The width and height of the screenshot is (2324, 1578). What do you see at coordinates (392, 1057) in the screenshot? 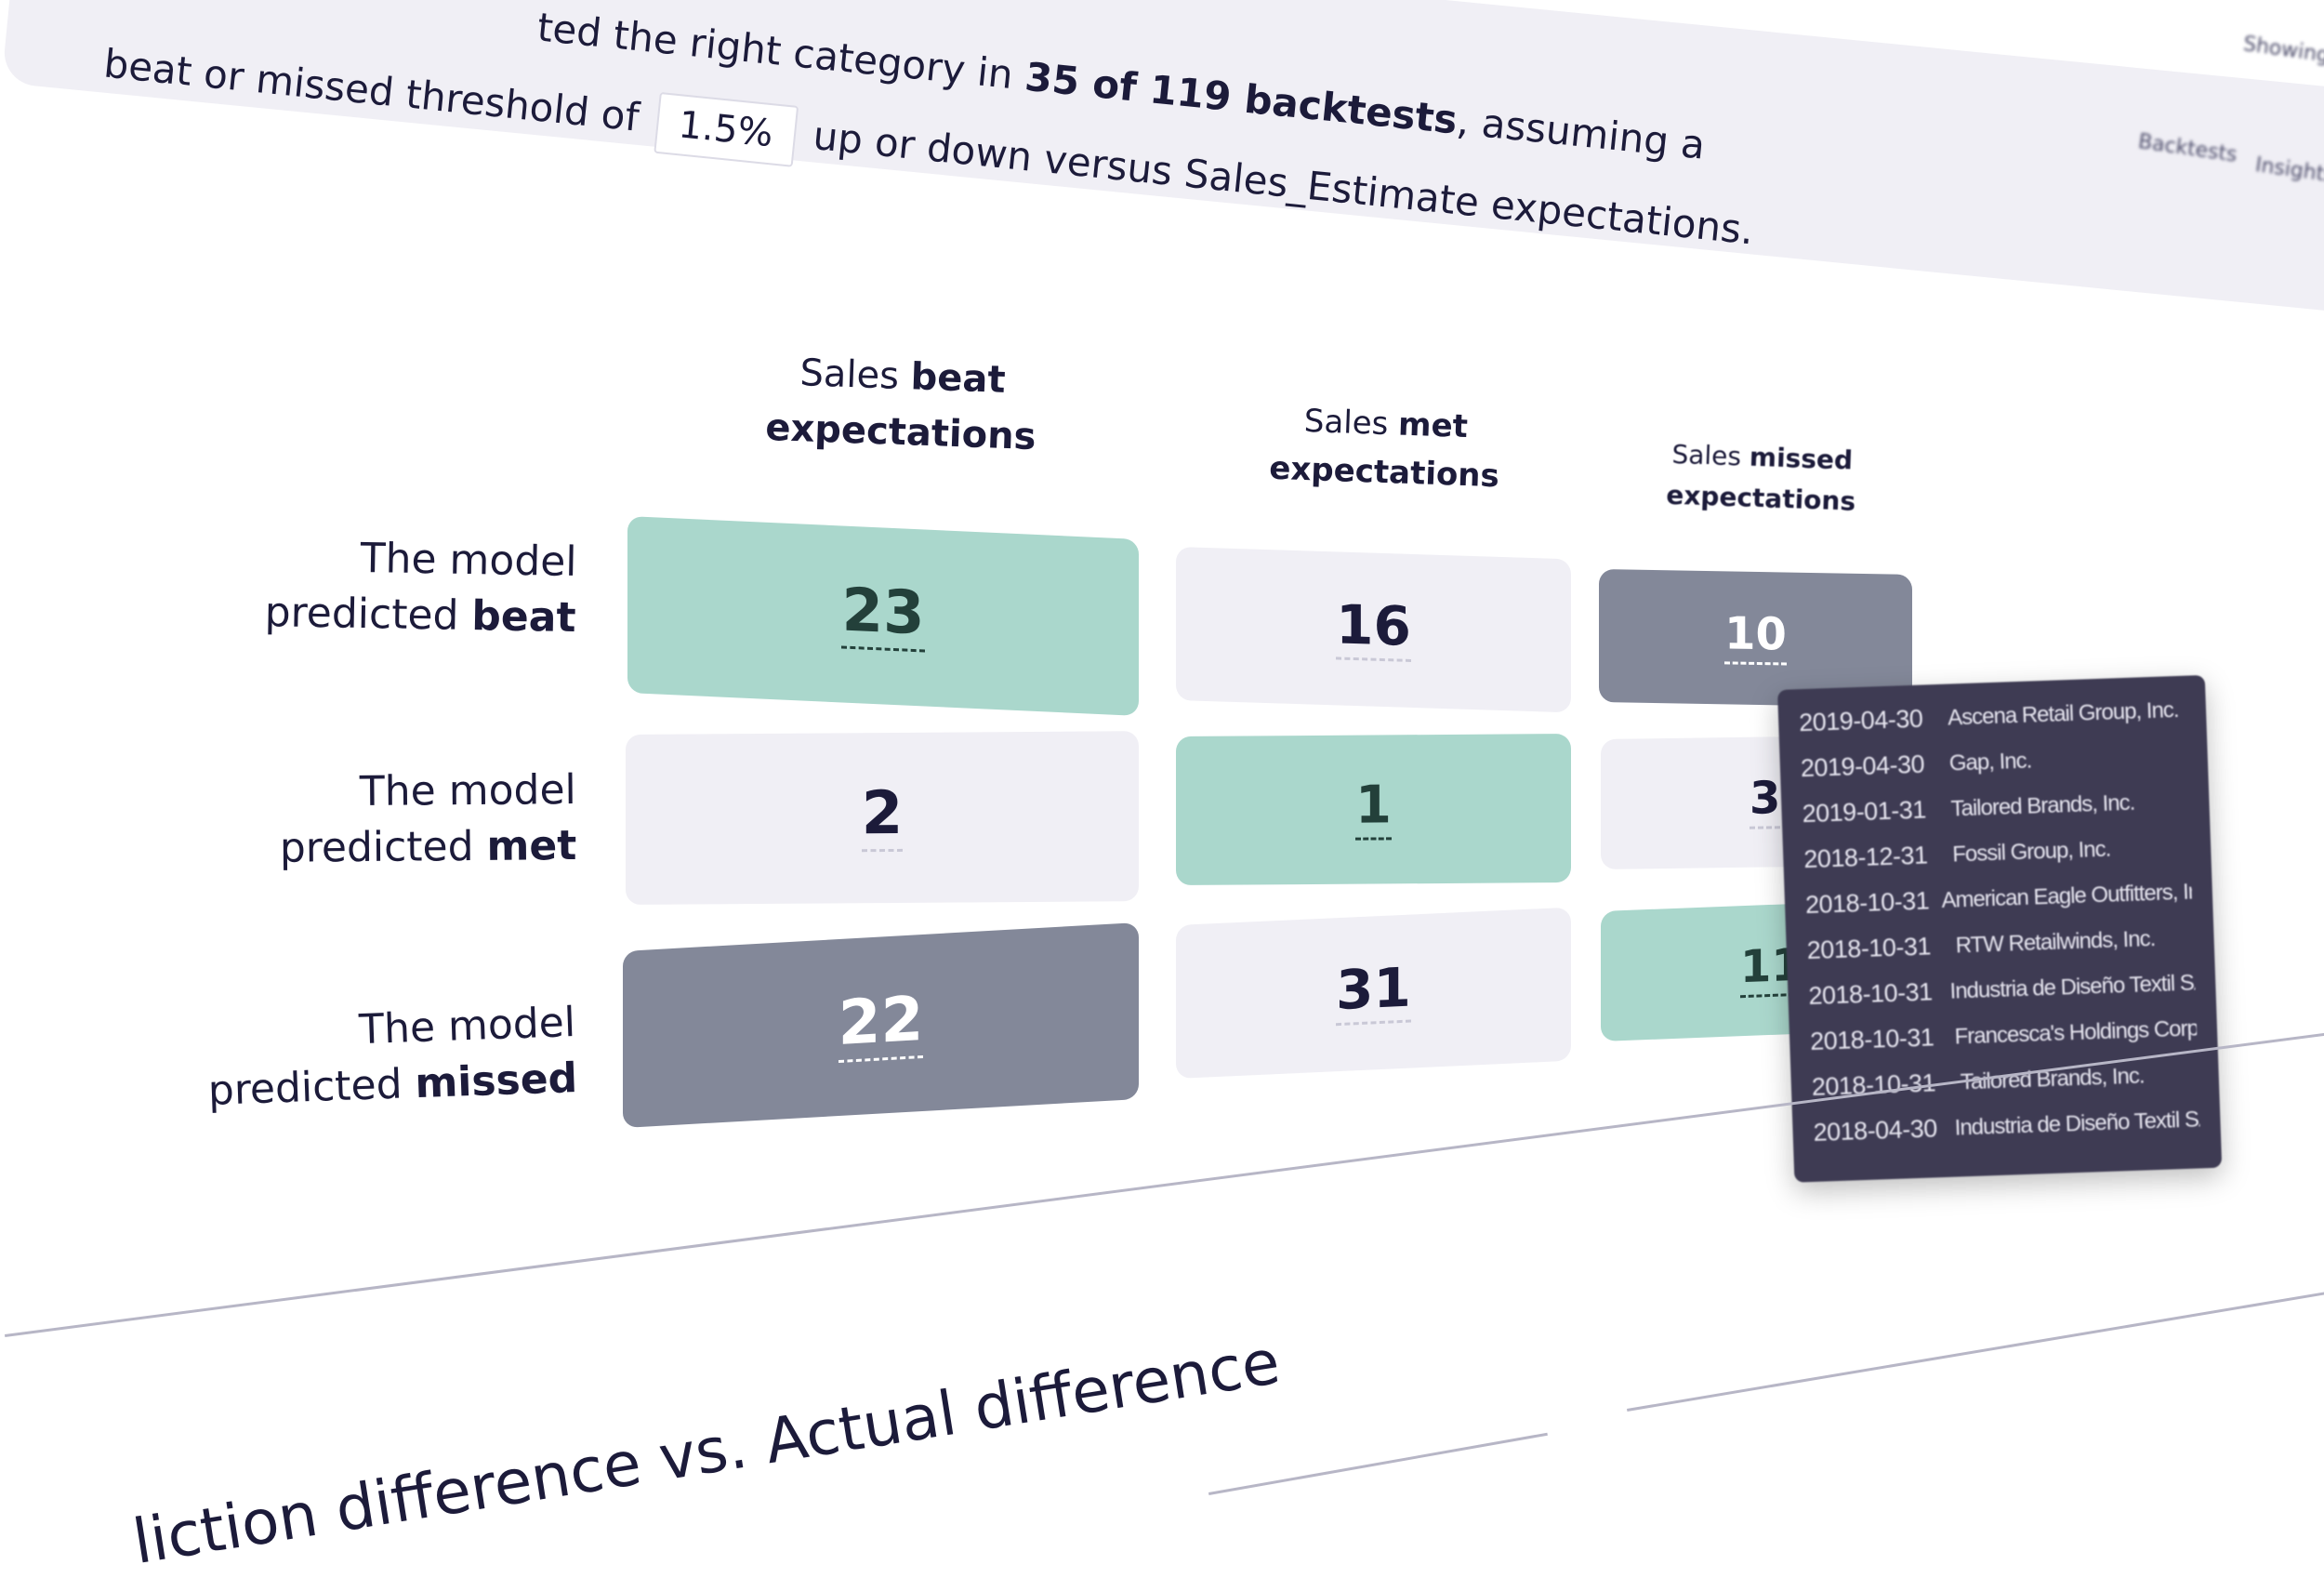
I see `row-header-missed: The model predicted missed` at bounding box center [392, 1057].